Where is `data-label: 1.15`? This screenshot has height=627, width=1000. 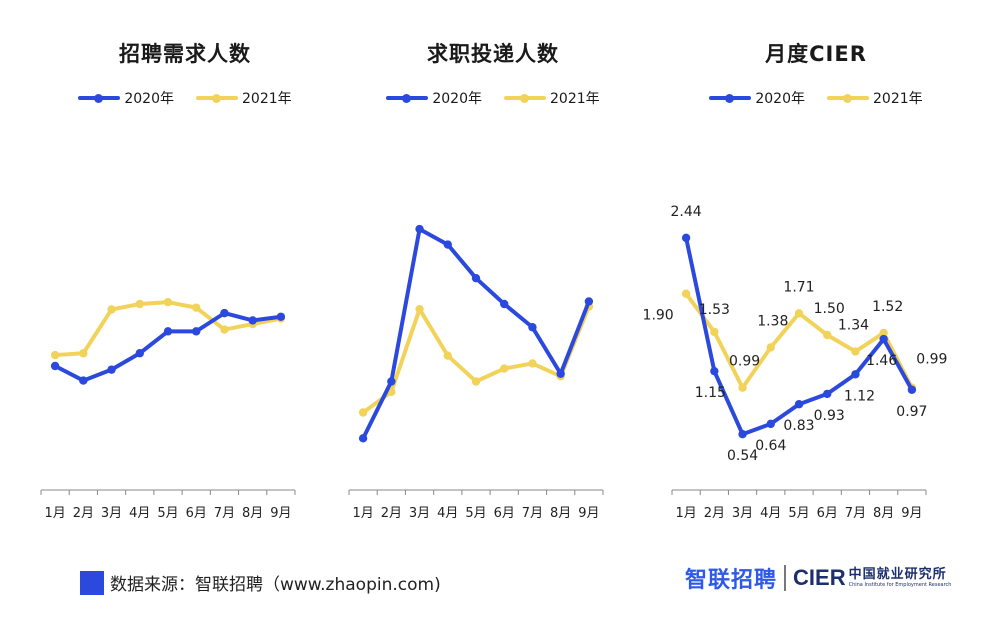 data-label: 1.15 is located at coordinates (710, 393).